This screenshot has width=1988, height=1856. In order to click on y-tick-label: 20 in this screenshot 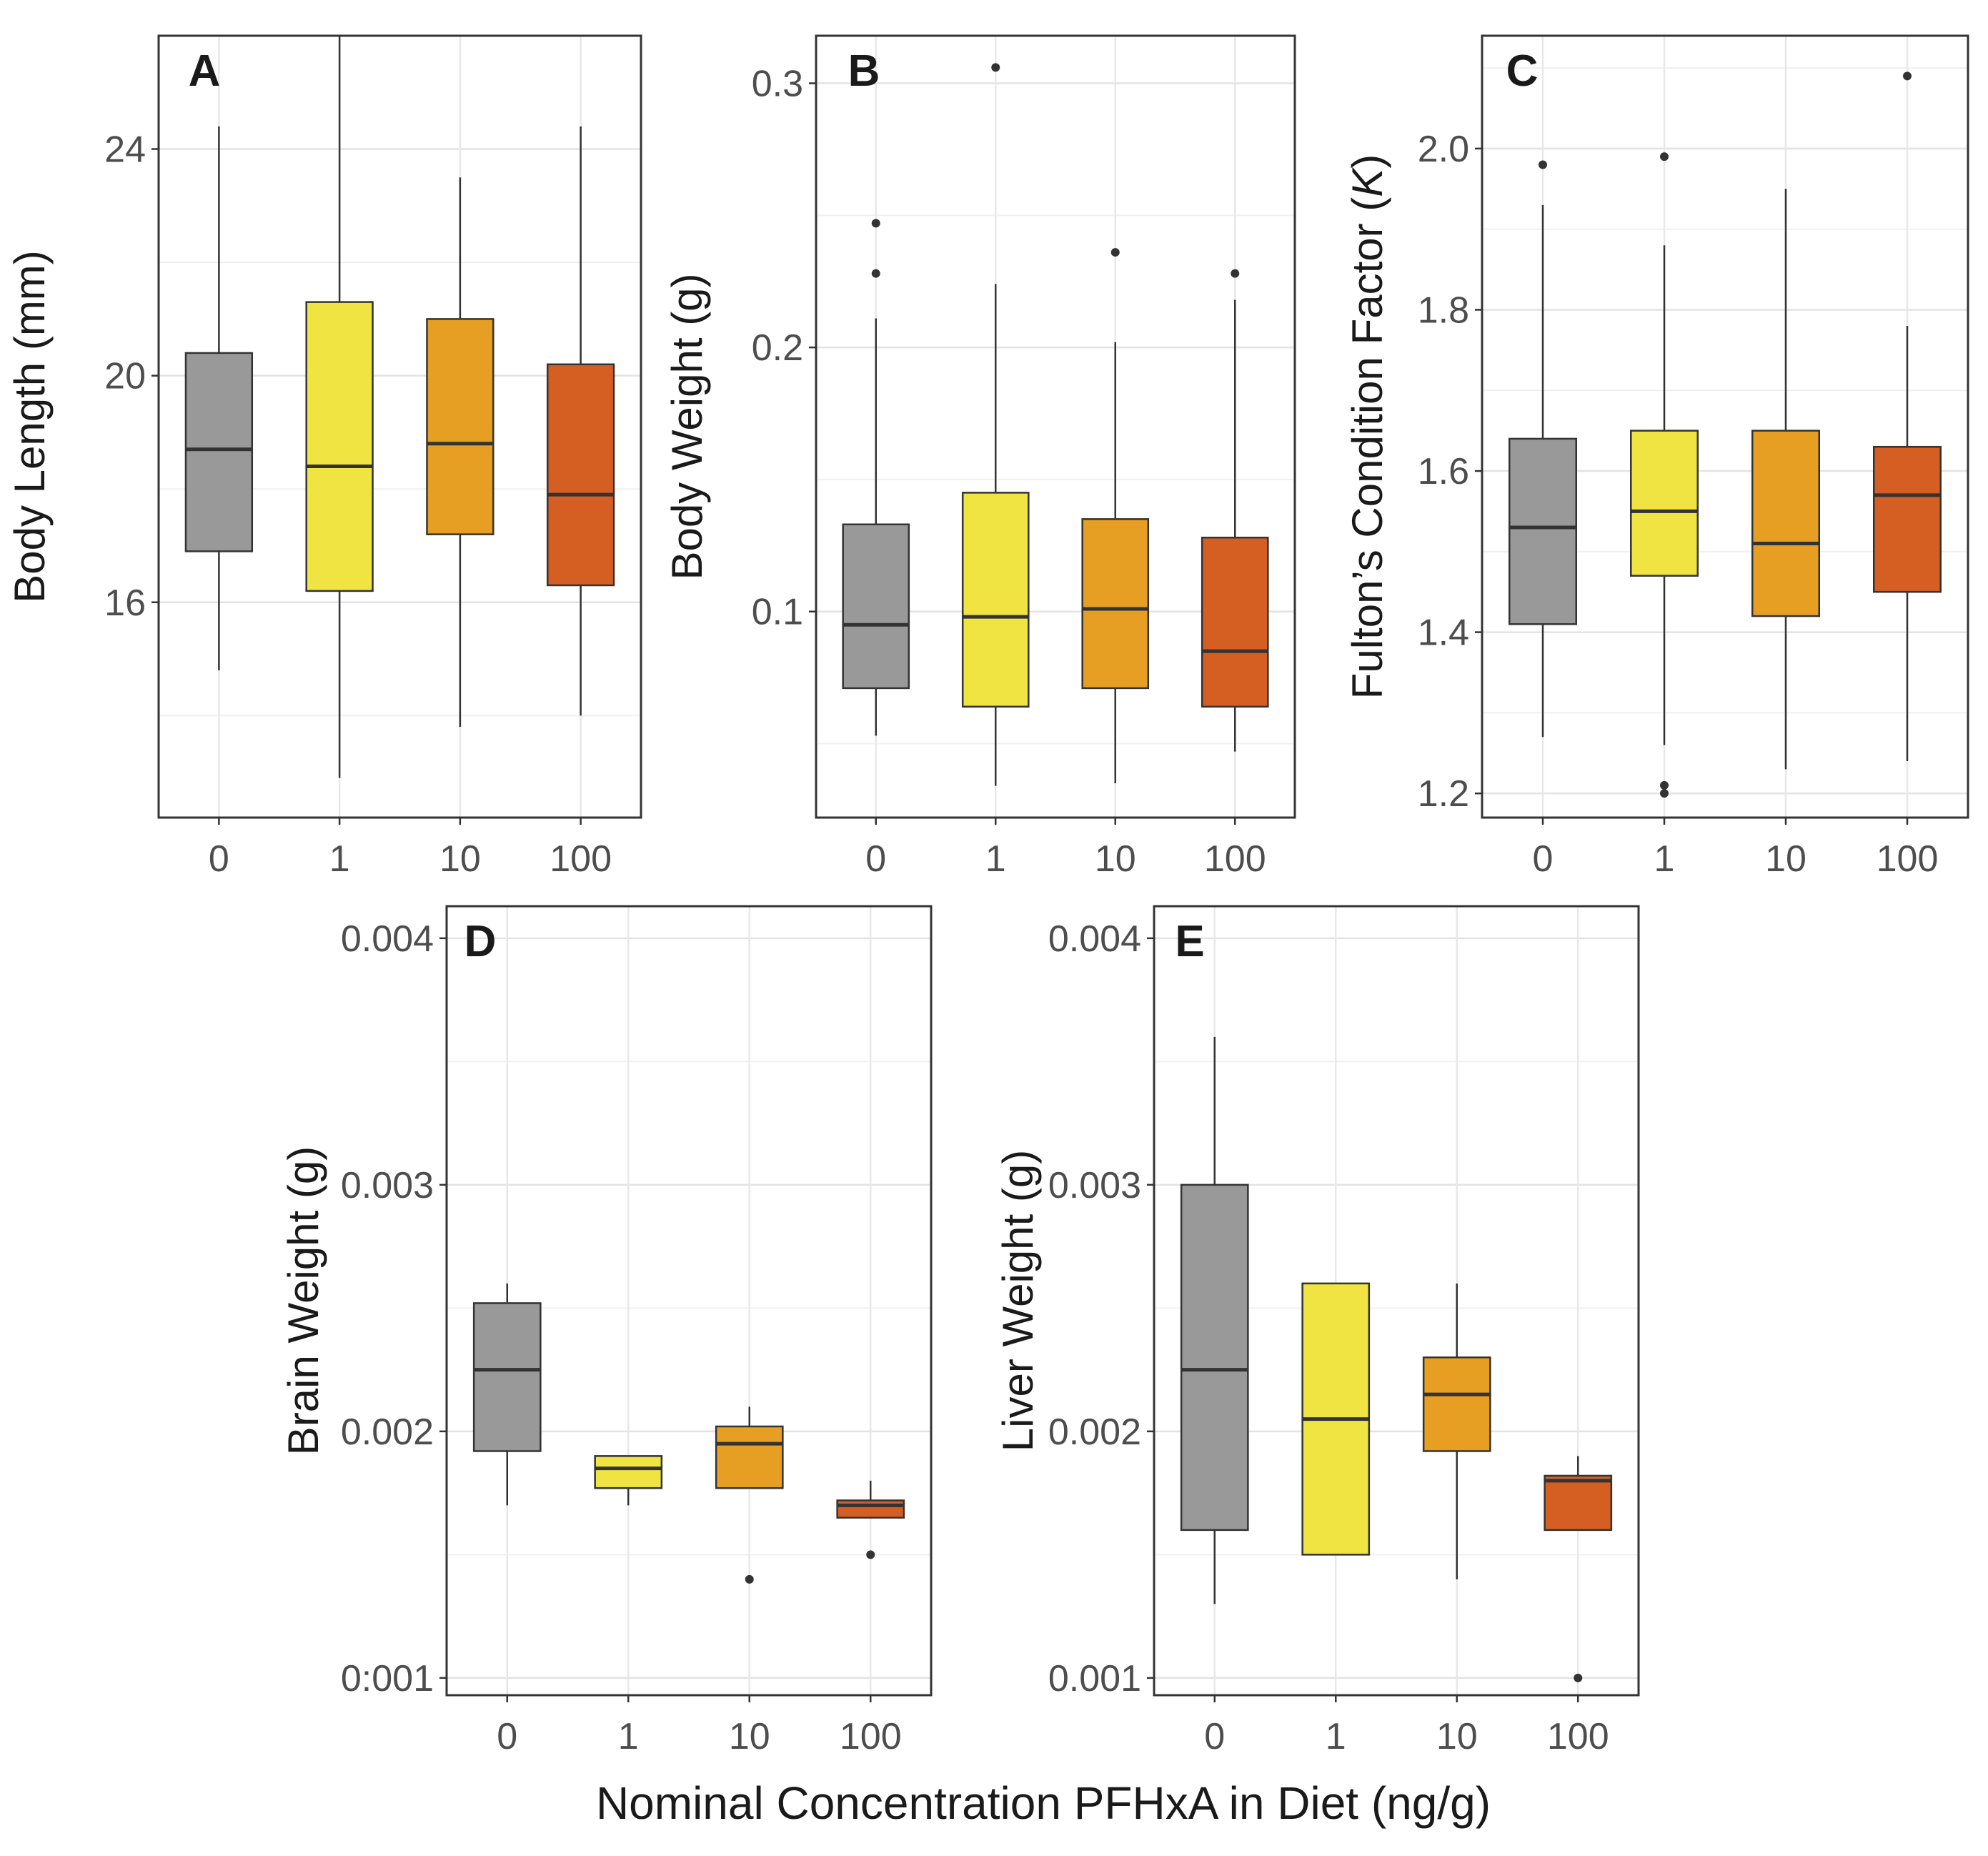, I will do `click(125, 377)`.